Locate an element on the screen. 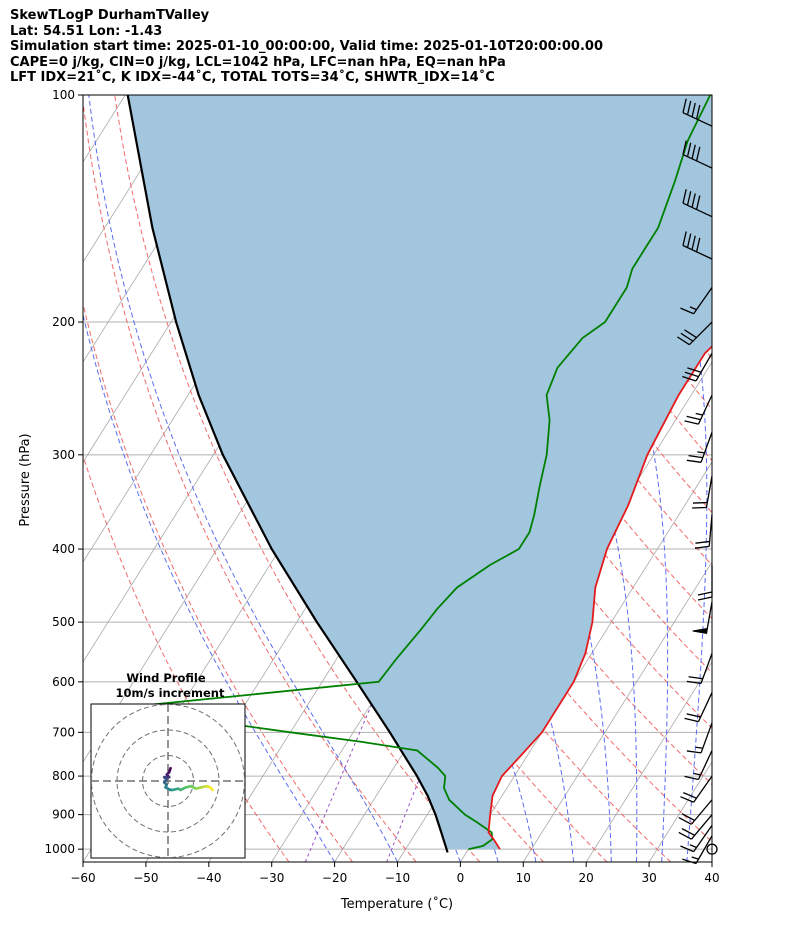 This screenshot has height=937, width=794. x-tick-label: −10 is located at coordinates (397, 878).